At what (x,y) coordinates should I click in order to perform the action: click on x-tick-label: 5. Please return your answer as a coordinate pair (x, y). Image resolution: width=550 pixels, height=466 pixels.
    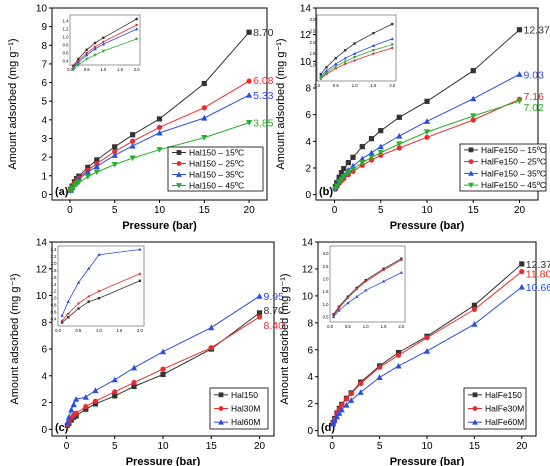
    Looking at the image, I should click on (380, 446).